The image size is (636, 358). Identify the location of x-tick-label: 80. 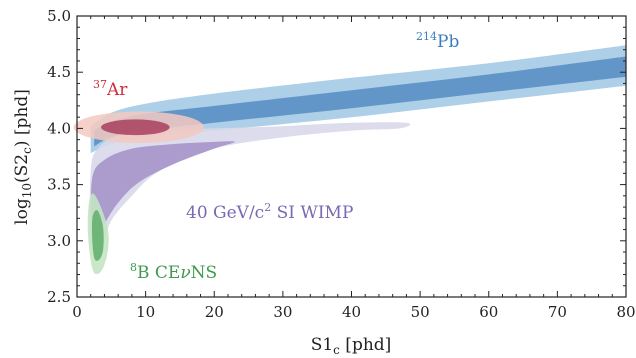
(625, 312).